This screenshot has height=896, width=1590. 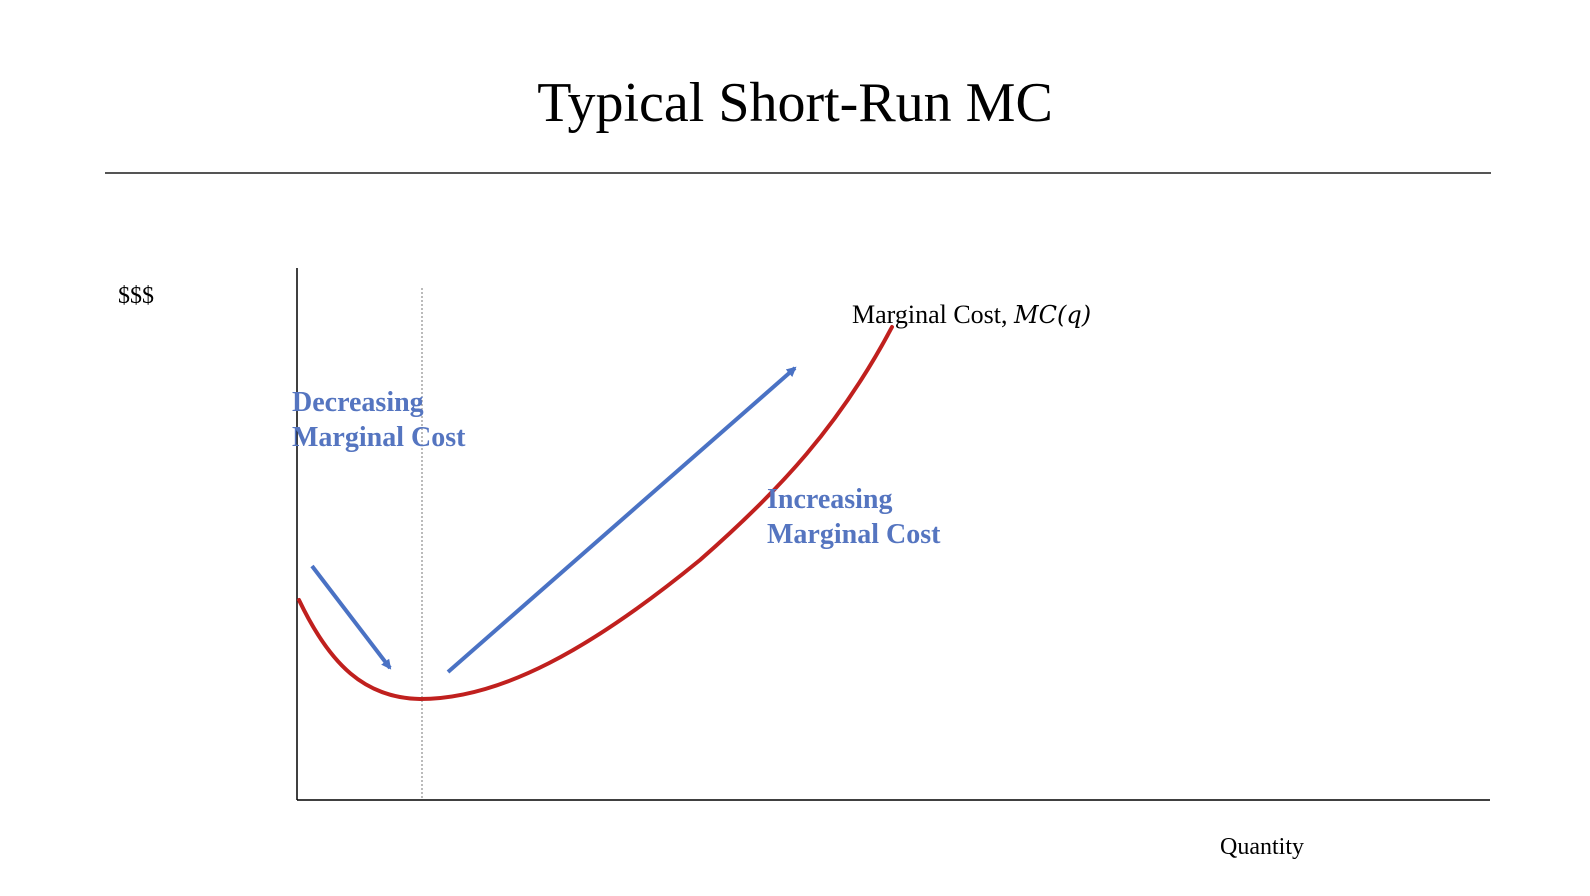 I want to click on decreasing-mc-label: Decreasing Marginal Cost, so click(x=379, y=420).